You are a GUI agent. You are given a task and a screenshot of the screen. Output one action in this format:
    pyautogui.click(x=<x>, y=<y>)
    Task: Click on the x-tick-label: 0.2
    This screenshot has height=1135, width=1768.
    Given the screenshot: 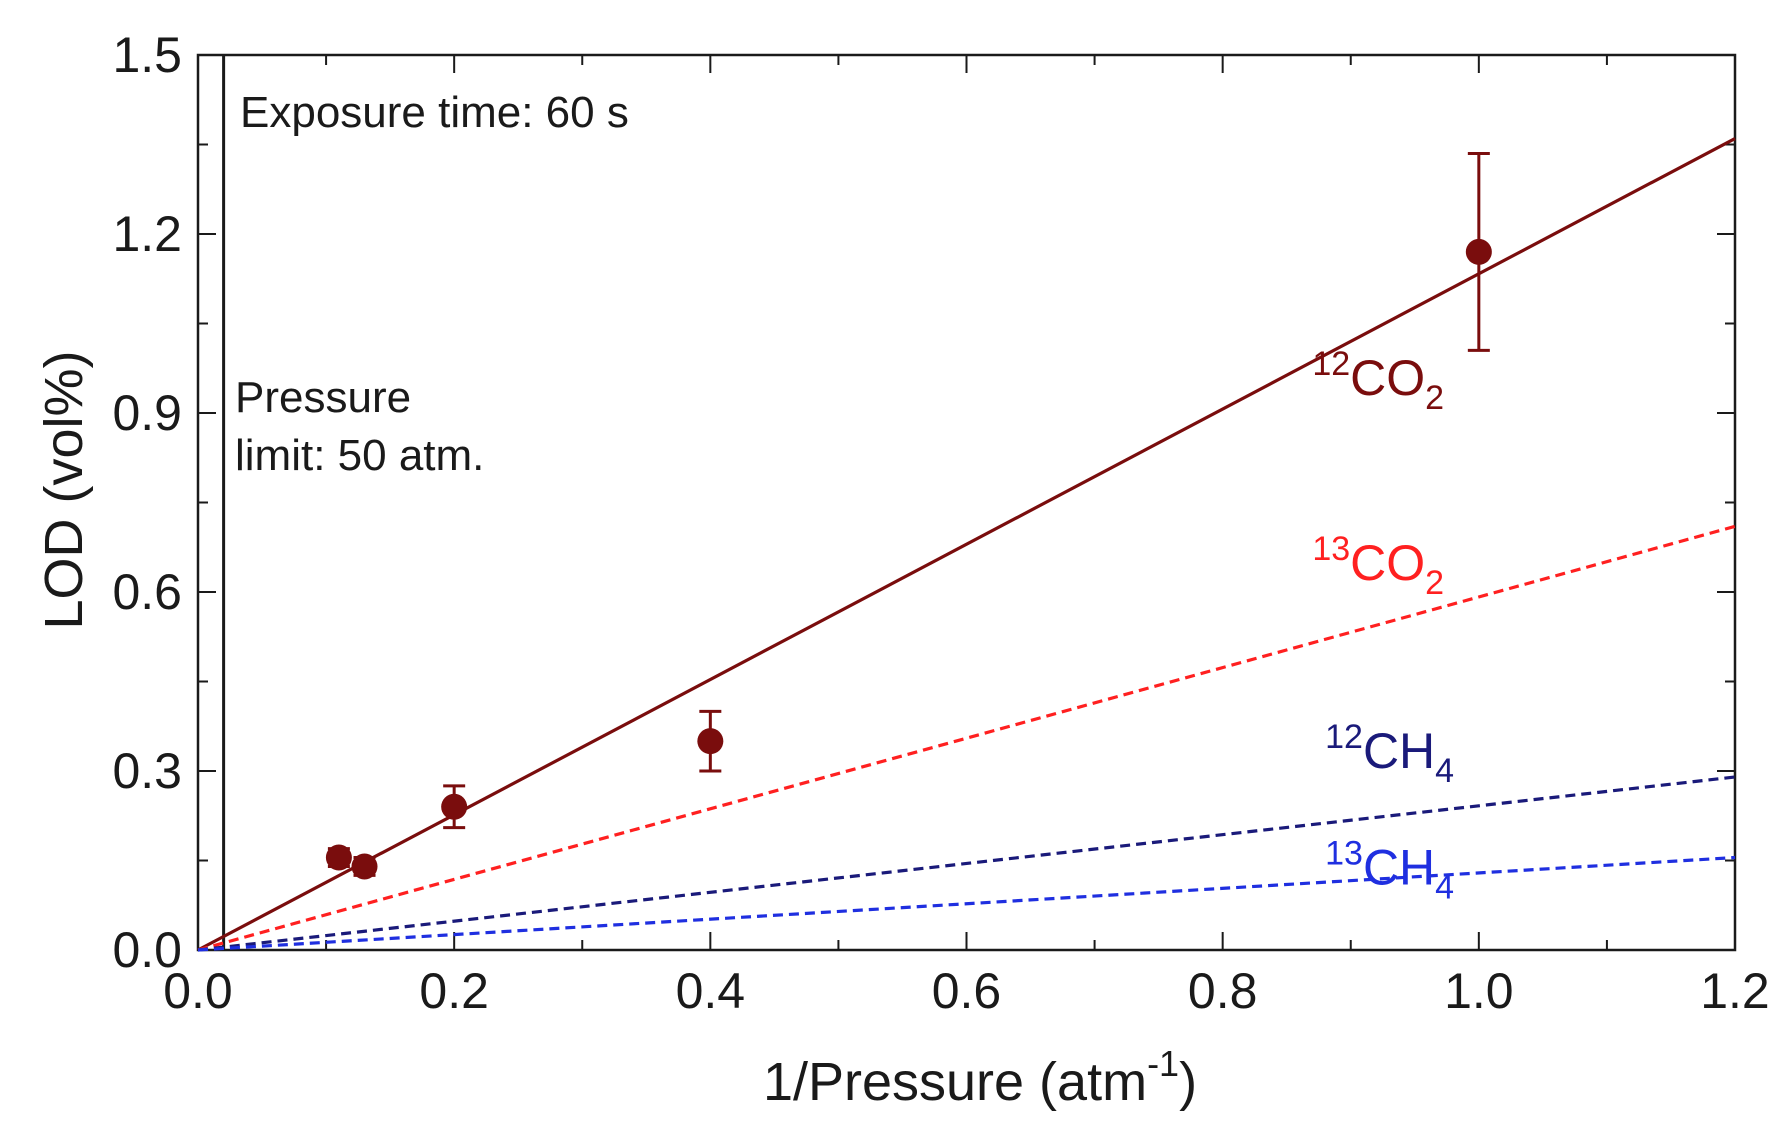 What is the action you would take?
    pyautogui.click(x=454, y=991)
    